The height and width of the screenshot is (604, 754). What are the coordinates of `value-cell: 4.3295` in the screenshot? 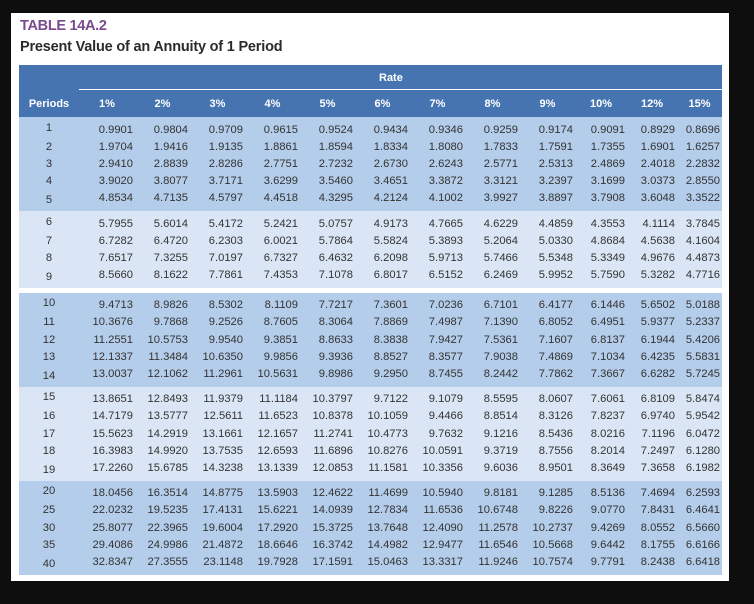 It's located at (327, 200).